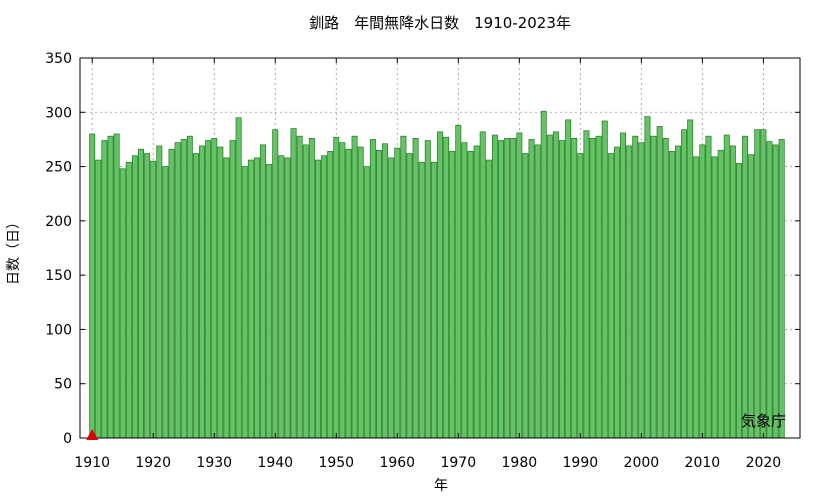  I want to click on bar-1912, so click(104, 289).